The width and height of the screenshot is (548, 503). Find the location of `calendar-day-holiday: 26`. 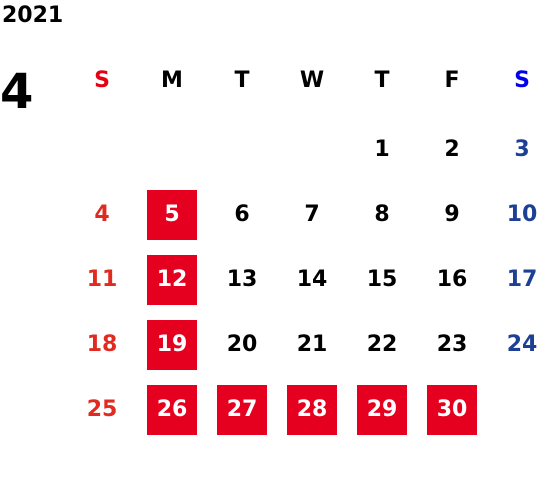

calendar-day-holiday: 26 is located at coordinates (172, 410).